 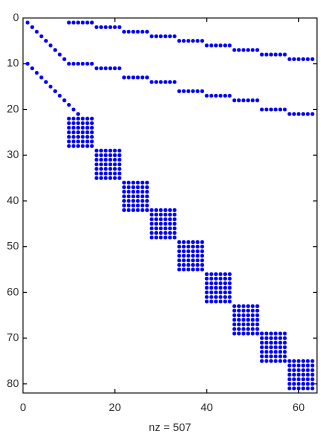 What do you see at coordinates (207, 408) in the screenshot?
I see `x-tick-label: 40` at bounding box center [207, 408].